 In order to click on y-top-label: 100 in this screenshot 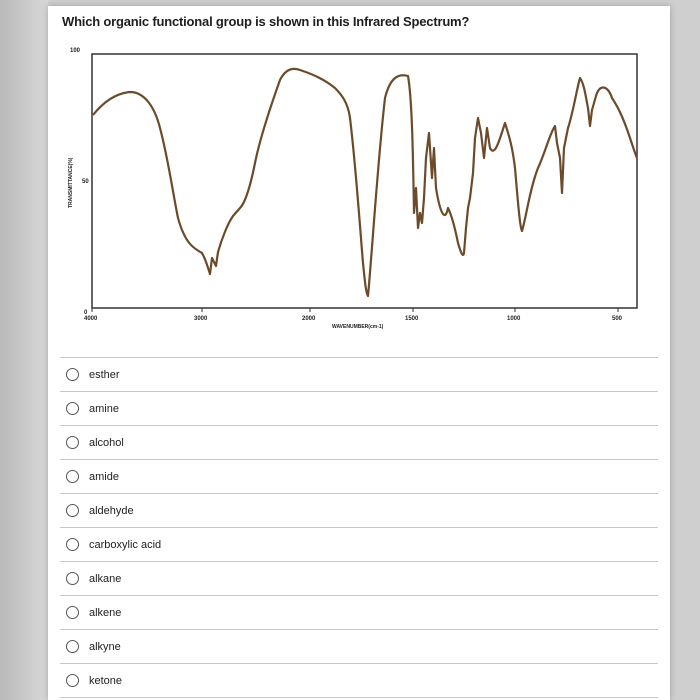, I will do `click(75, 51)`.